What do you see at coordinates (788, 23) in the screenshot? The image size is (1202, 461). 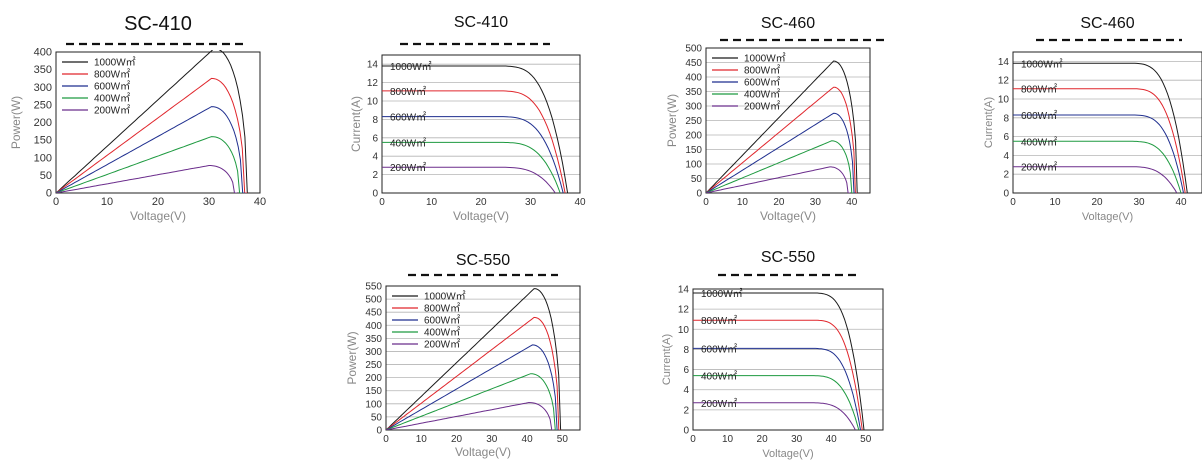 I see `chart-title: SC-460` at bounding box center [788, 23].